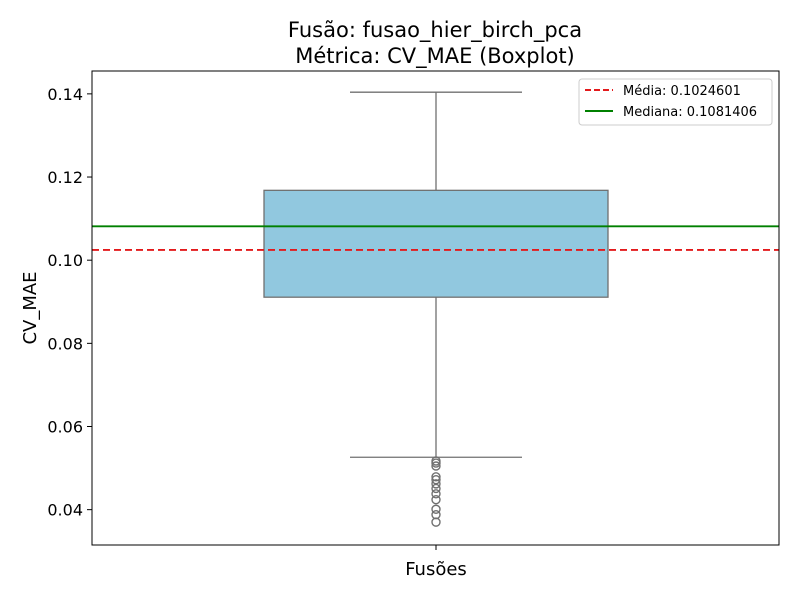 This screenshot has width=800, height=600. Describe the element at coordinates (65, 260) in the screenshot. I see `y-tick-label: 0.10` at that location.